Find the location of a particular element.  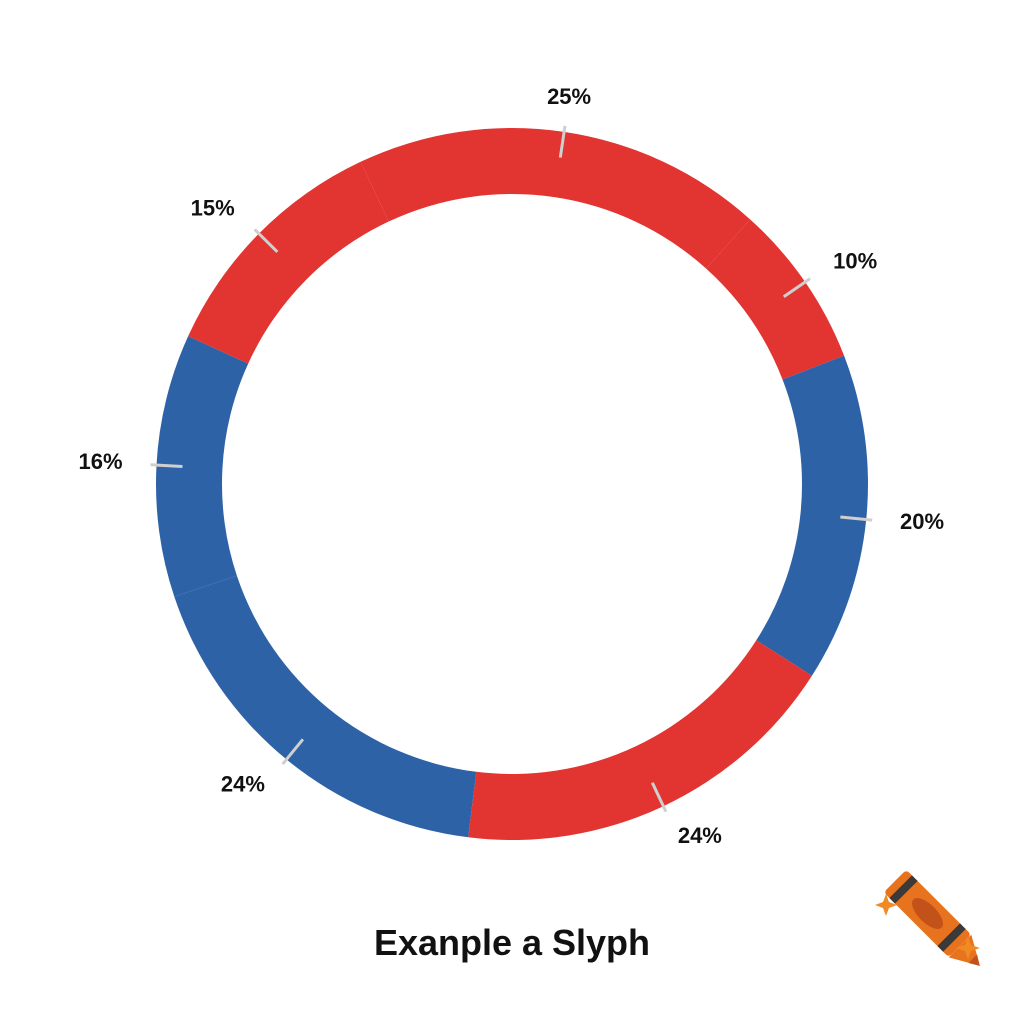

crayon-icon is located at coordinates (927, 918).